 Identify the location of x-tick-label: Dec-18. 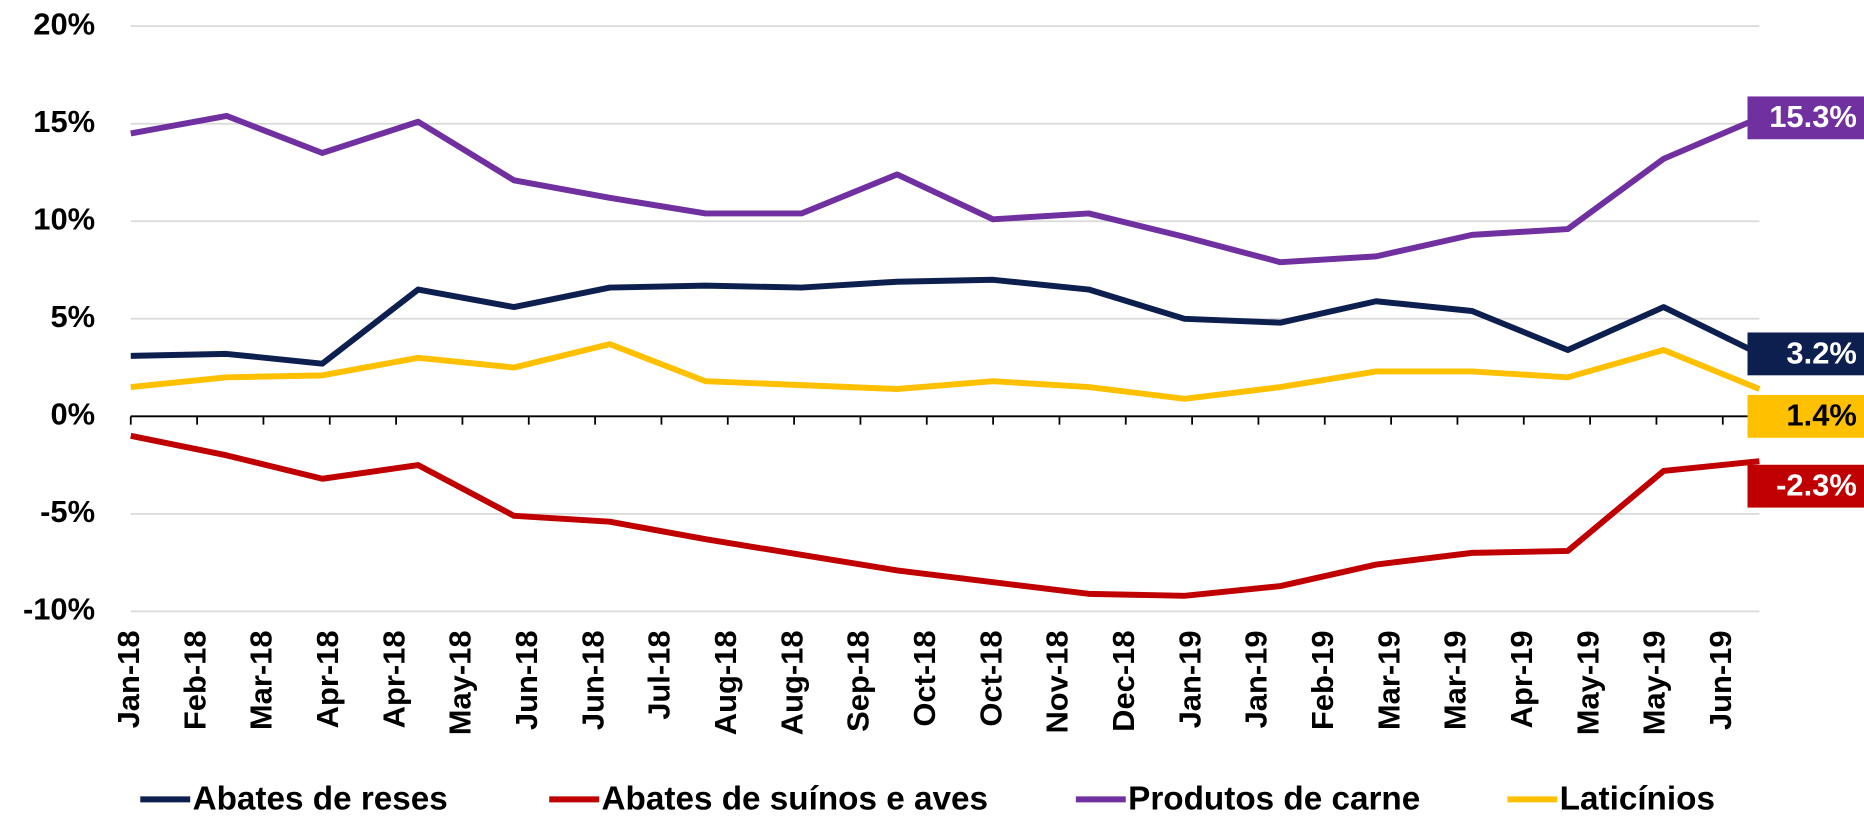
(1123, 680).